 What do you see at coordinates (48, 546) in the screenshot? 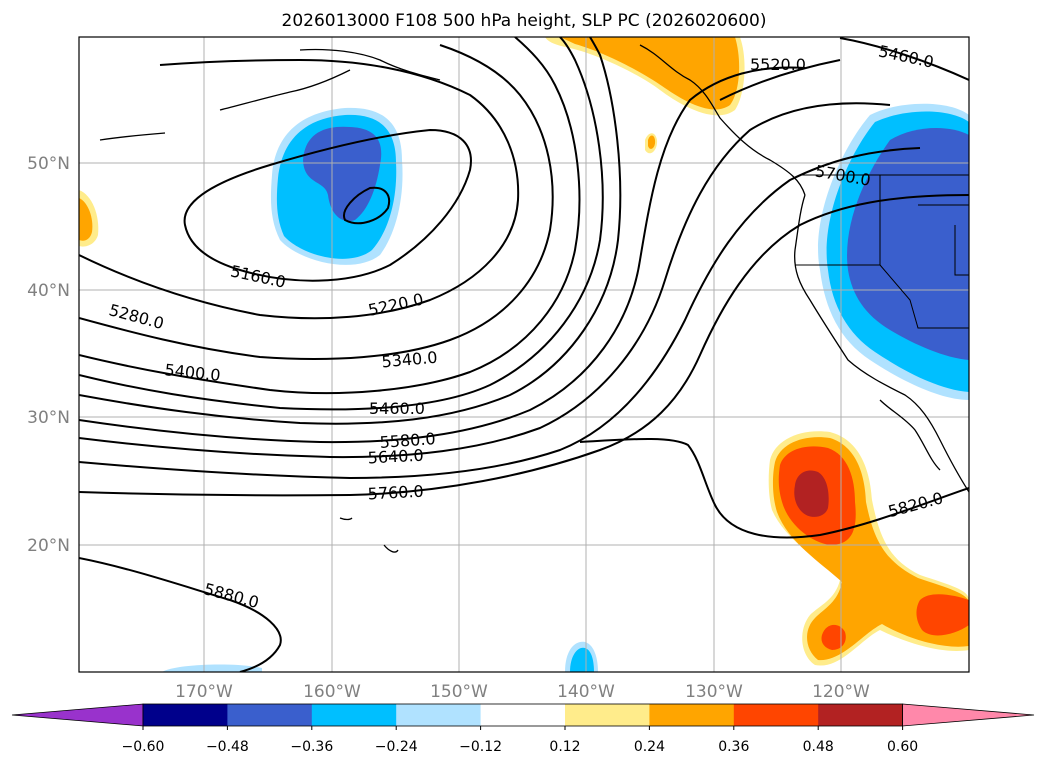
I see `lat-label: 20°N` at bounding box center [48, 546].